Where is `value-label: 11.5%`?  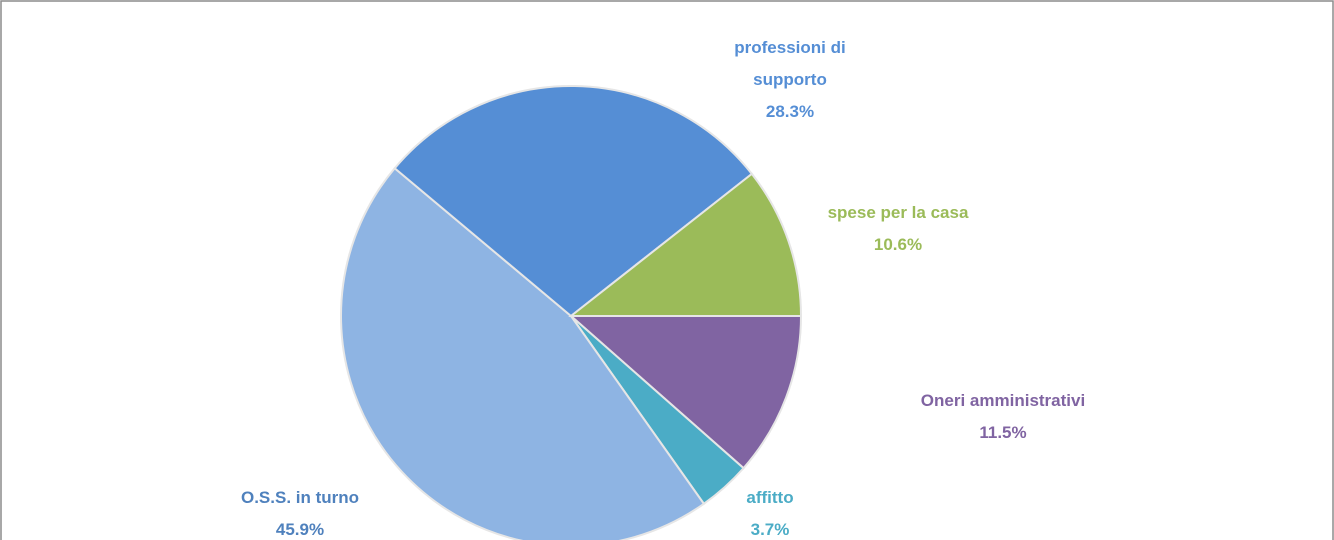 value-label: 11.5% is located at coordinates (1003, 432).